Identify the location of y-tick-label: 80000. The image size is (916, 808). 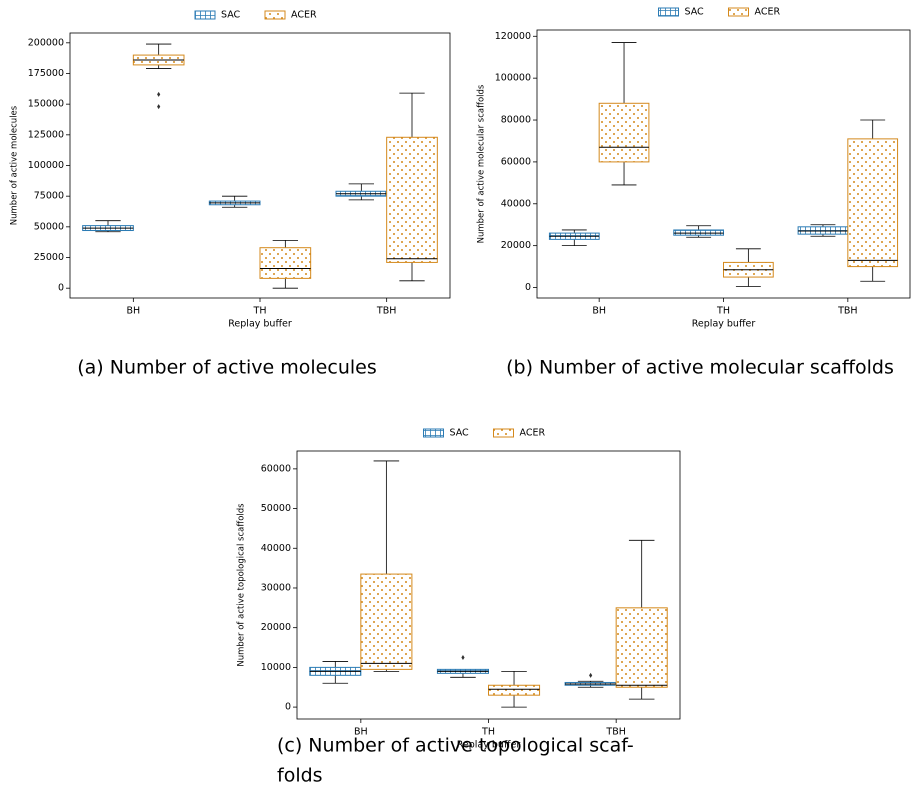
(516, 120).